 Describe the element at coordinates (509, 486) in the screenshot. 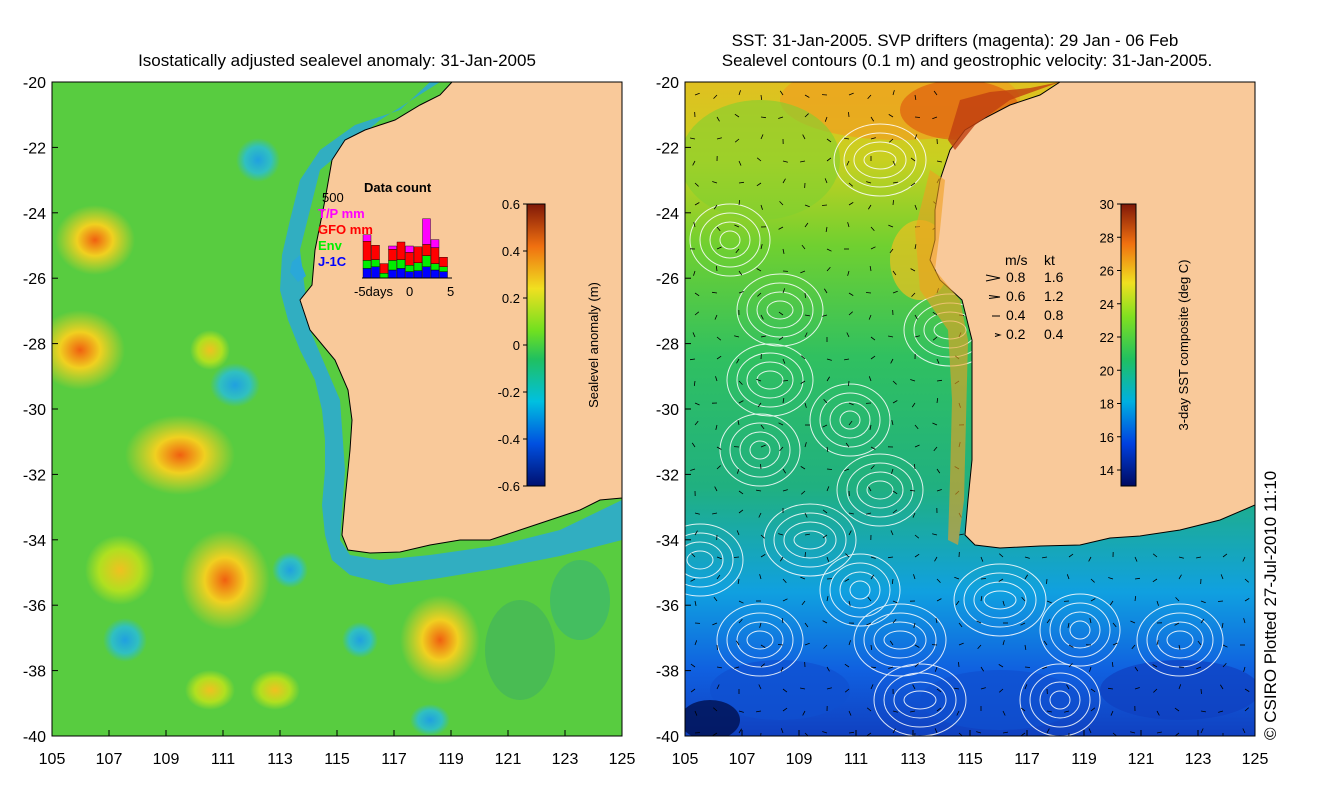

I see `colorbar-tick-label: -0.6` at that location.